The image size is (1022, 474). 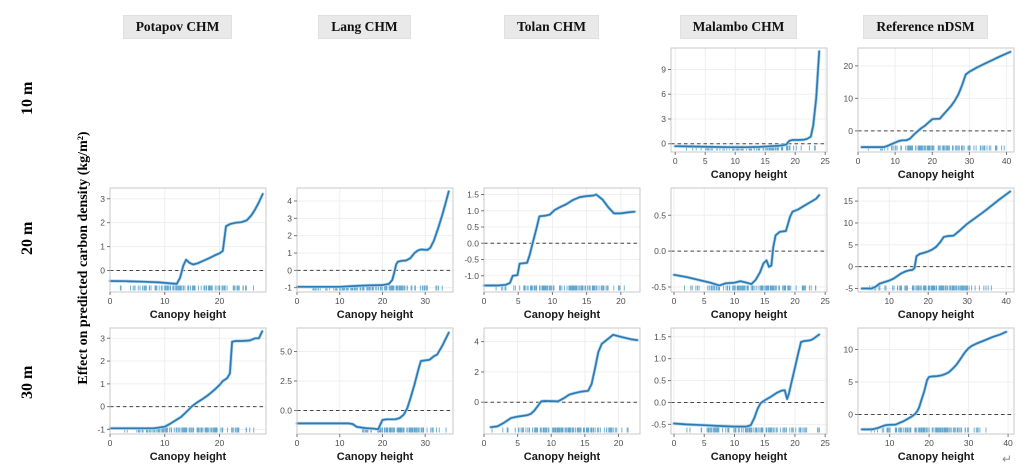 What do you see at coordinates (557, 395) in the screenshot?
I see `chart-30m-tolan: 0 5 10 15 20 0 2 4 Canopy height` at bounding box center [557, 395].